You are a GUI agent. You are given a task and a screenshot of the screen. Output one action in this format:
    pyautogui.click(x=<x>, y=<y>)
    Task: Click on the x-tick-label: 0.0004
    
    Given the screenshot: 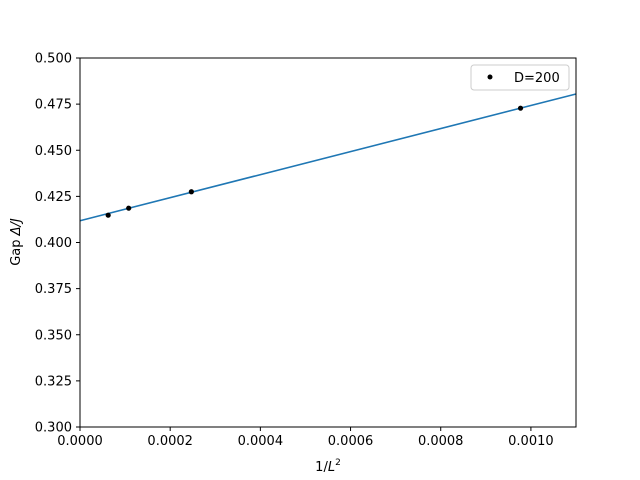 What is the action you would take?
    pyautogui.click(x=261, y=441)
    